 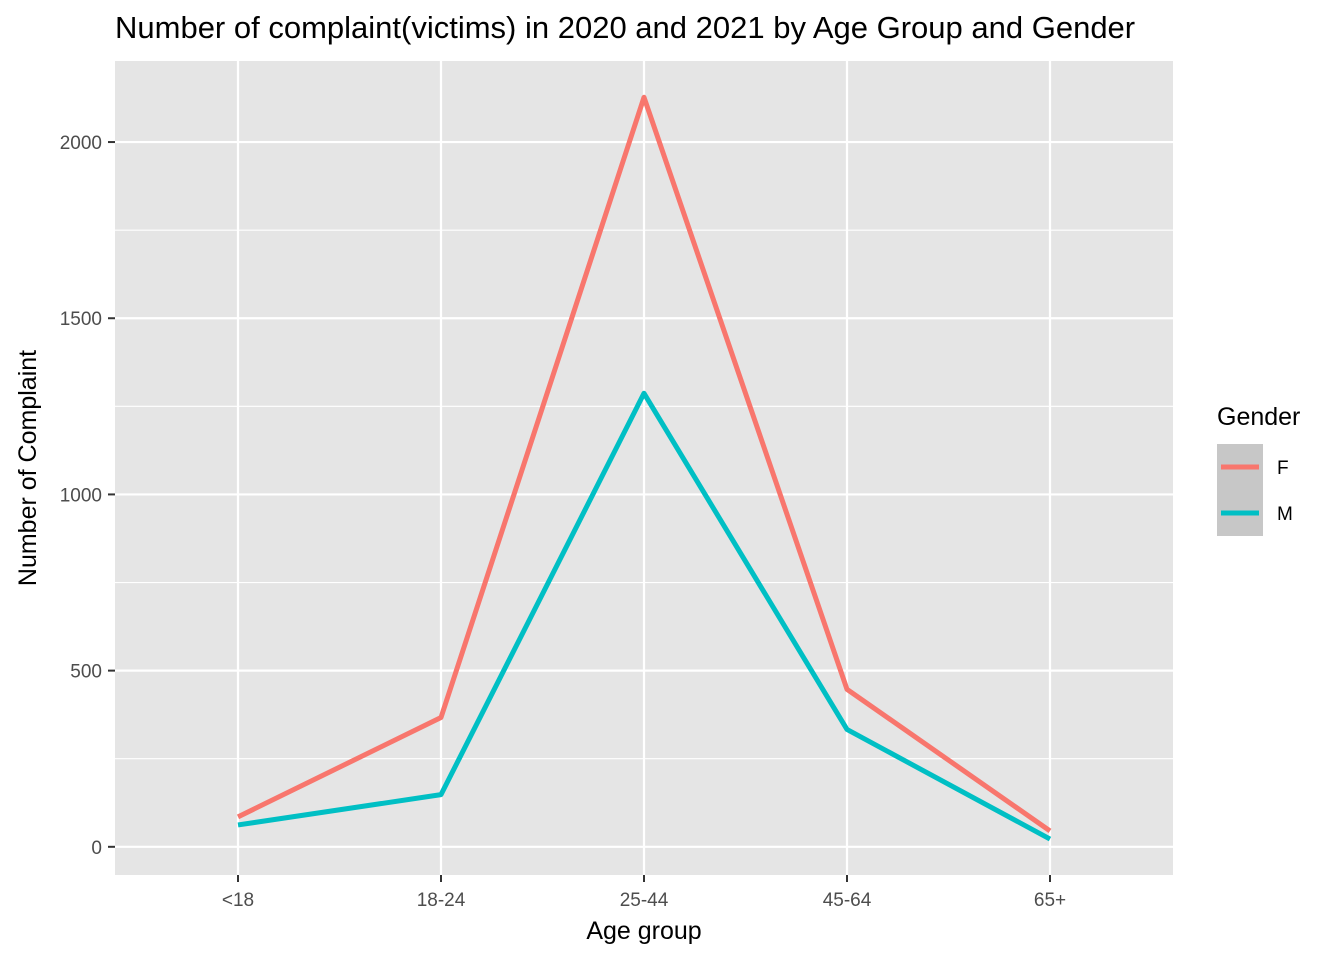 What do you see at coordinates (238, 900) in the screenshot?
I see `x-tick-label: <18` at bounding box center [238, 900].